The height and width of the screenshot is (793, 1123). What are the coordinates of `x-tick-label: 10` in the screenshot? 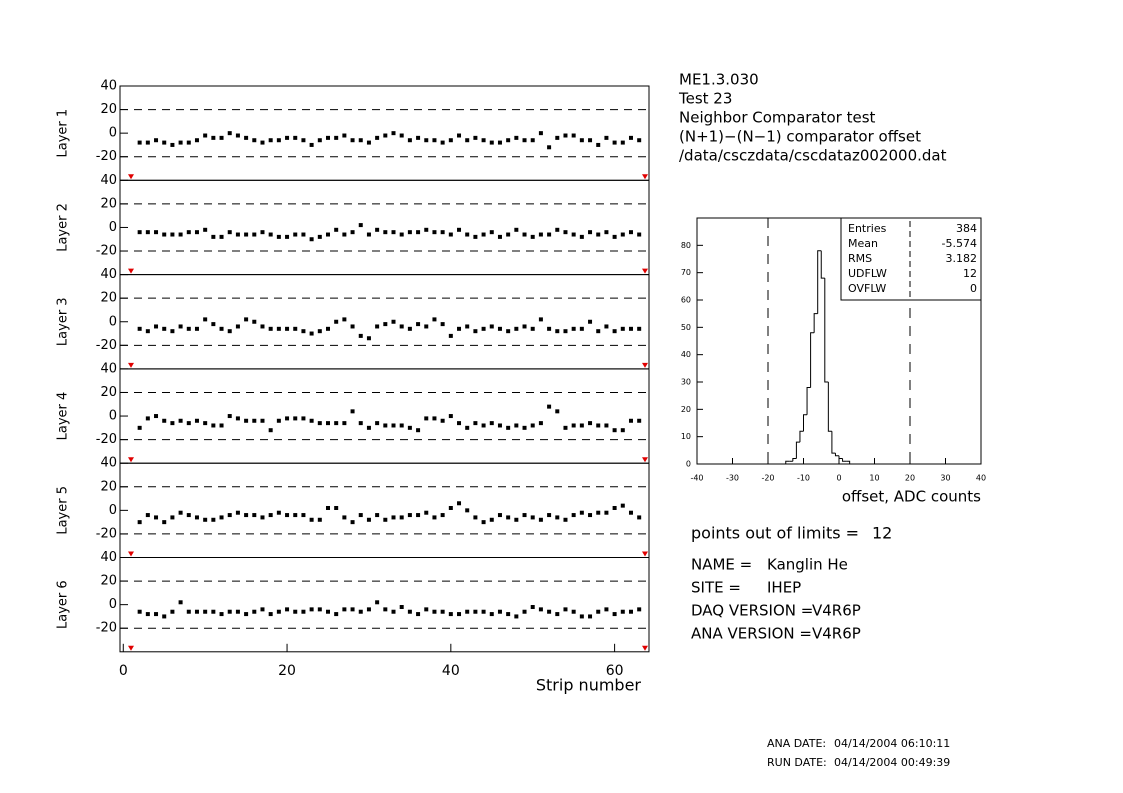 It's located at (874, 478).